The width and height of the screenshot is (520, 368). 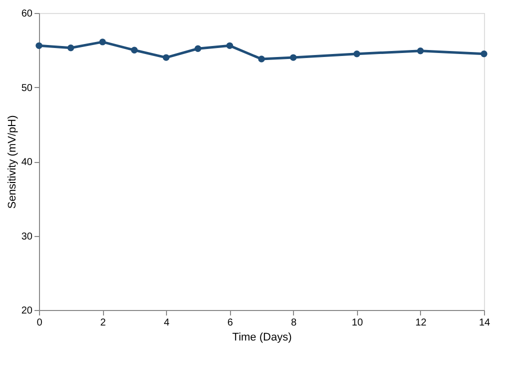 I want to click on x-tick-label: 0, so click(x=39, y=323).